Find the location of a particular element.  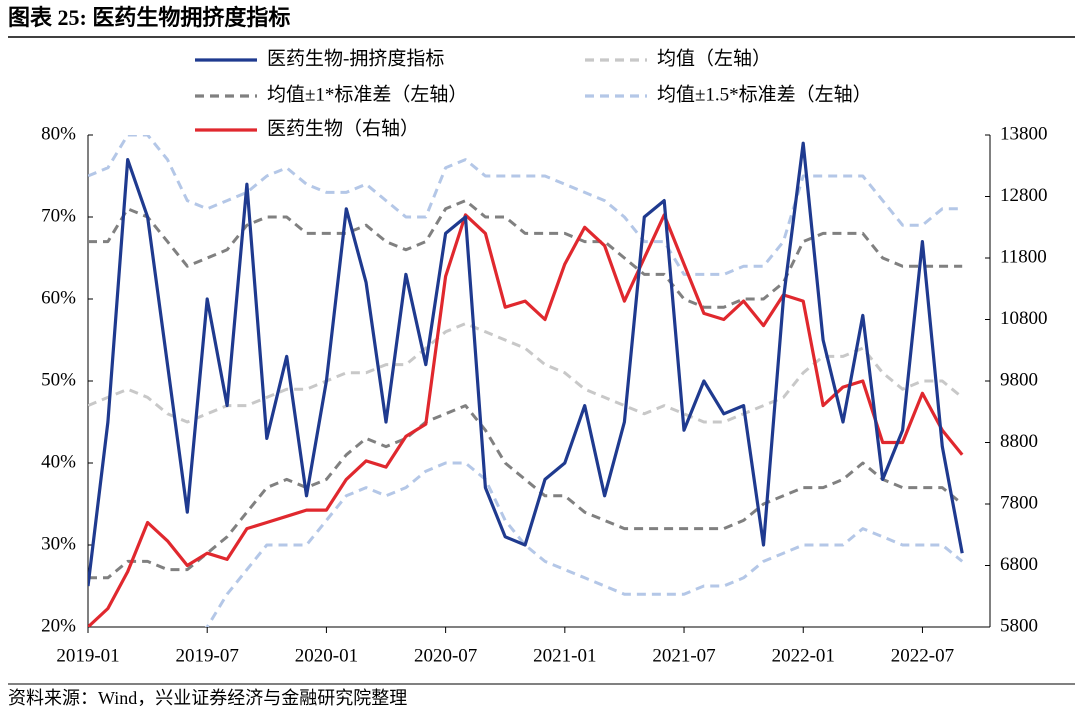

y2-tick-label: 6800 is located at coordinates (1019, 564).